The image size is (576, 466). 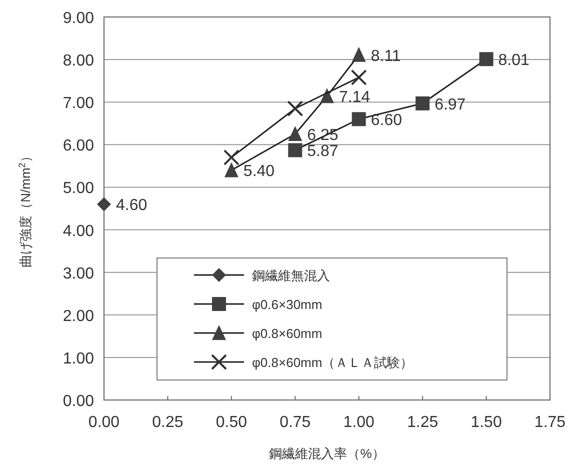 I want to click on y-tick-label: 2.00, so click(x=78, y=316).